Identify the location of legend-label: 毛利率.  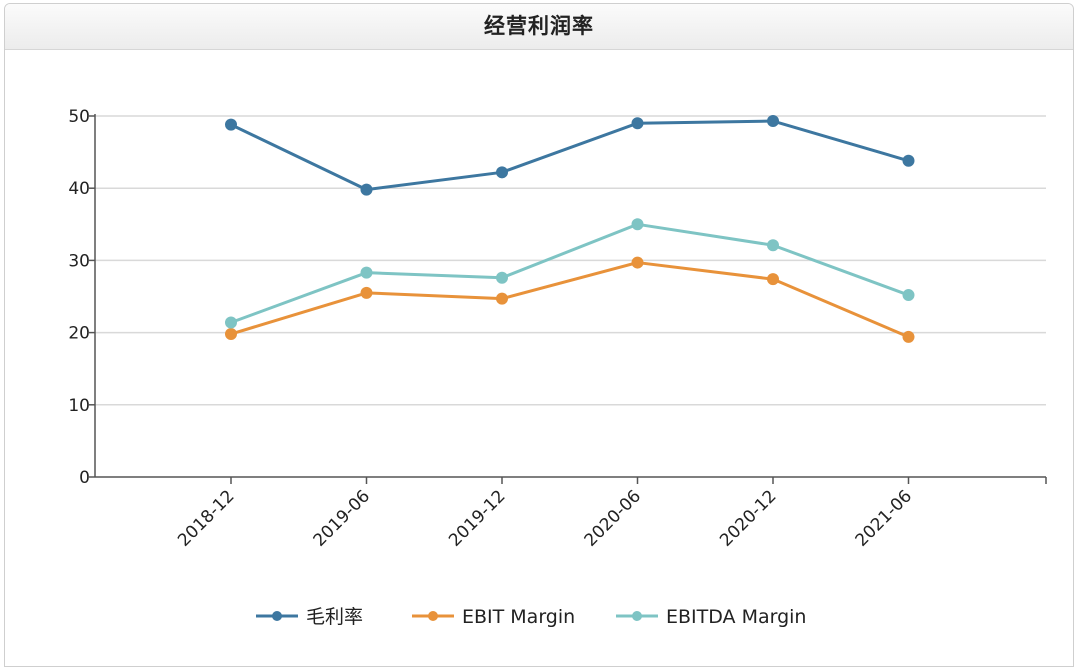
(334, 617).